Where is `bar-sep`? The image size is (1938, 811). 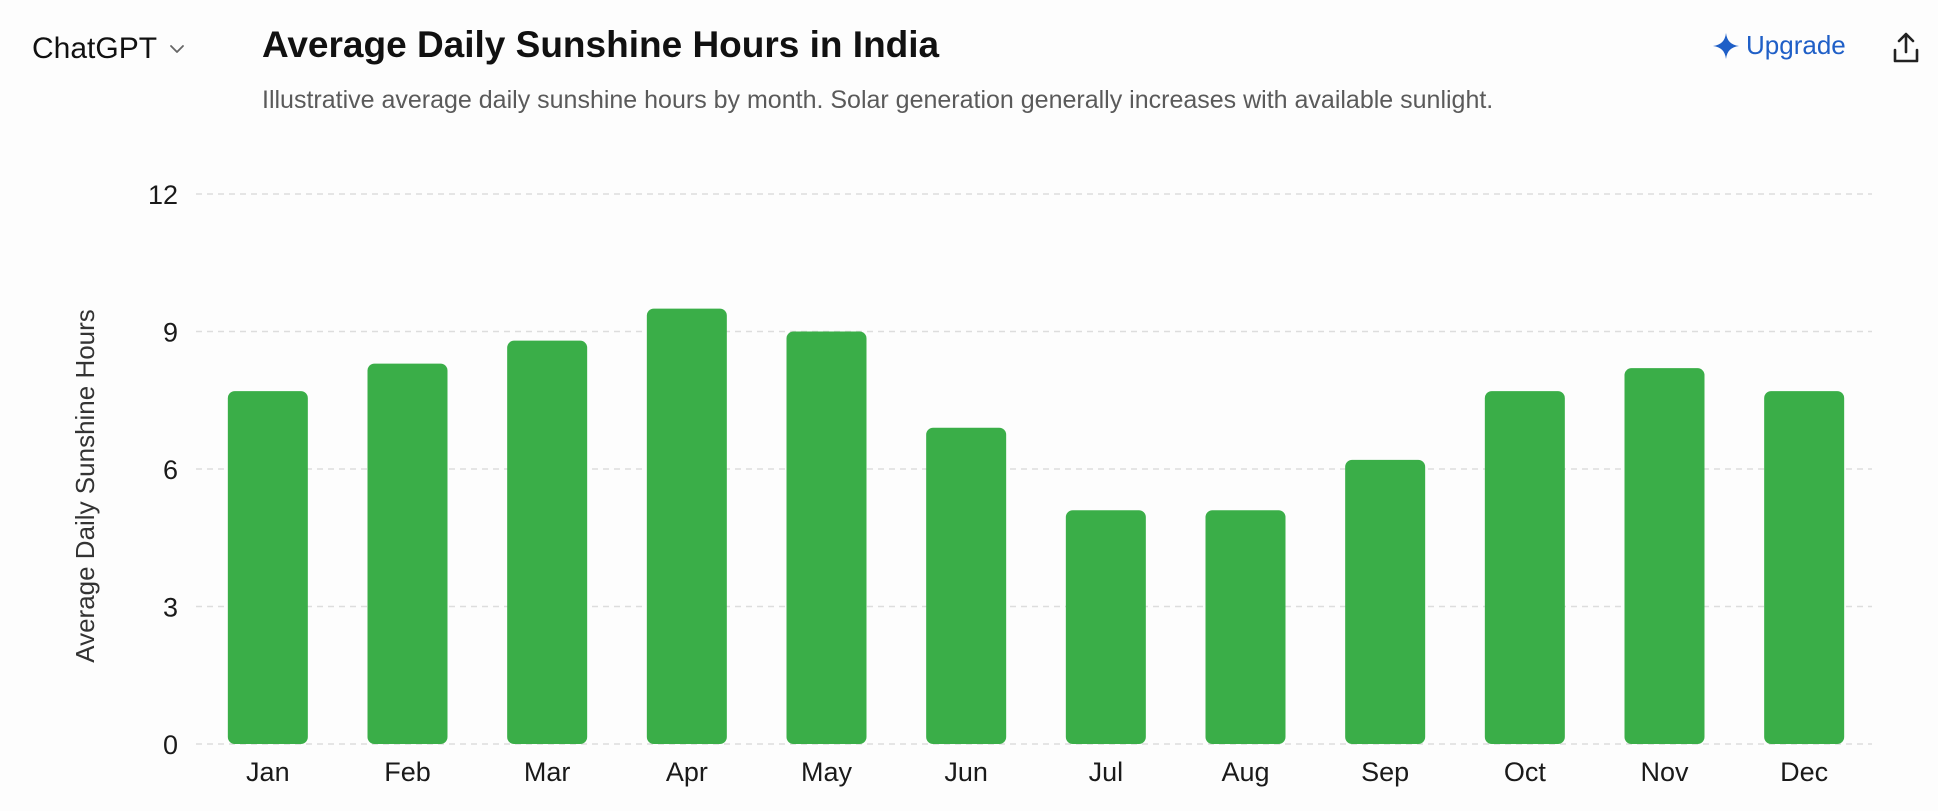
bar-sep is located at coordinates (1385, 601).